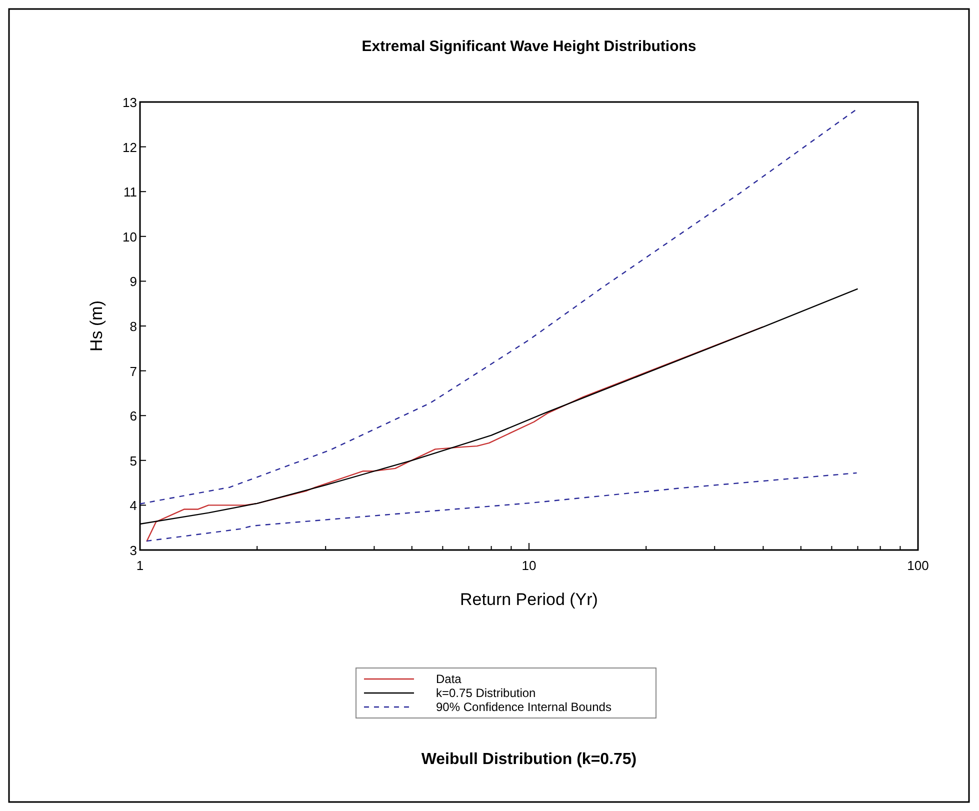 The image size is (979, 811). What do you see at coordinates (918, 565) in the screenshot?
I see `x-tick-label: 100` at bounding box center [918, 565].